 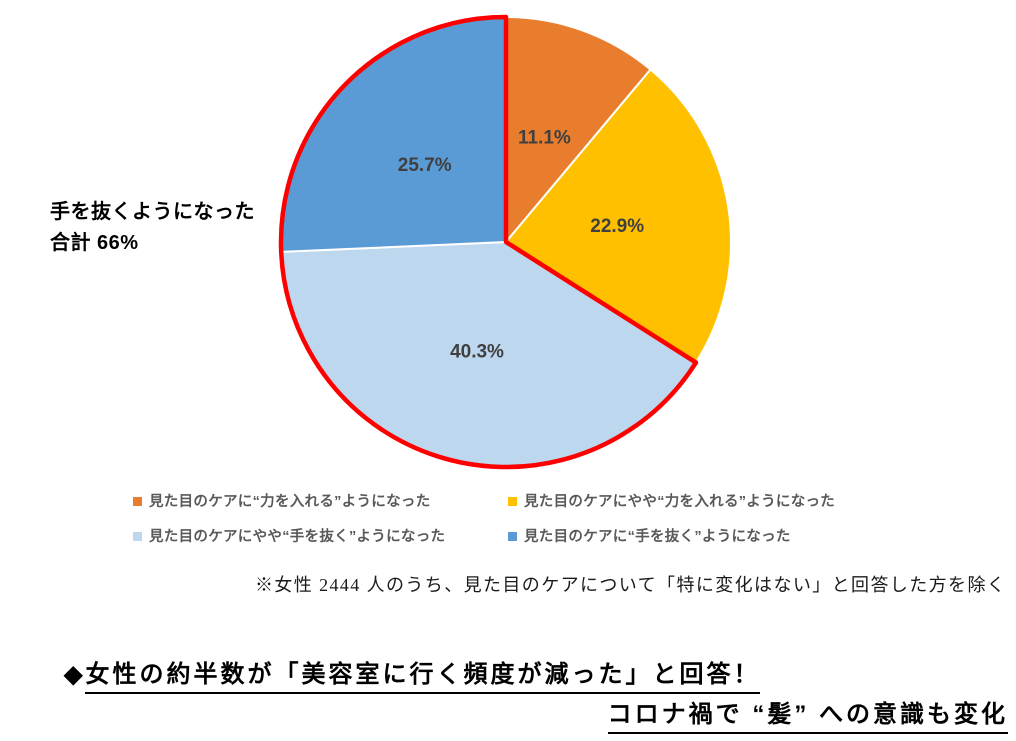 I want to click on headline-line1-text: 女性の約半数が「美容室に行く頻度が減った」と回答！, so click(x=423, y=677).